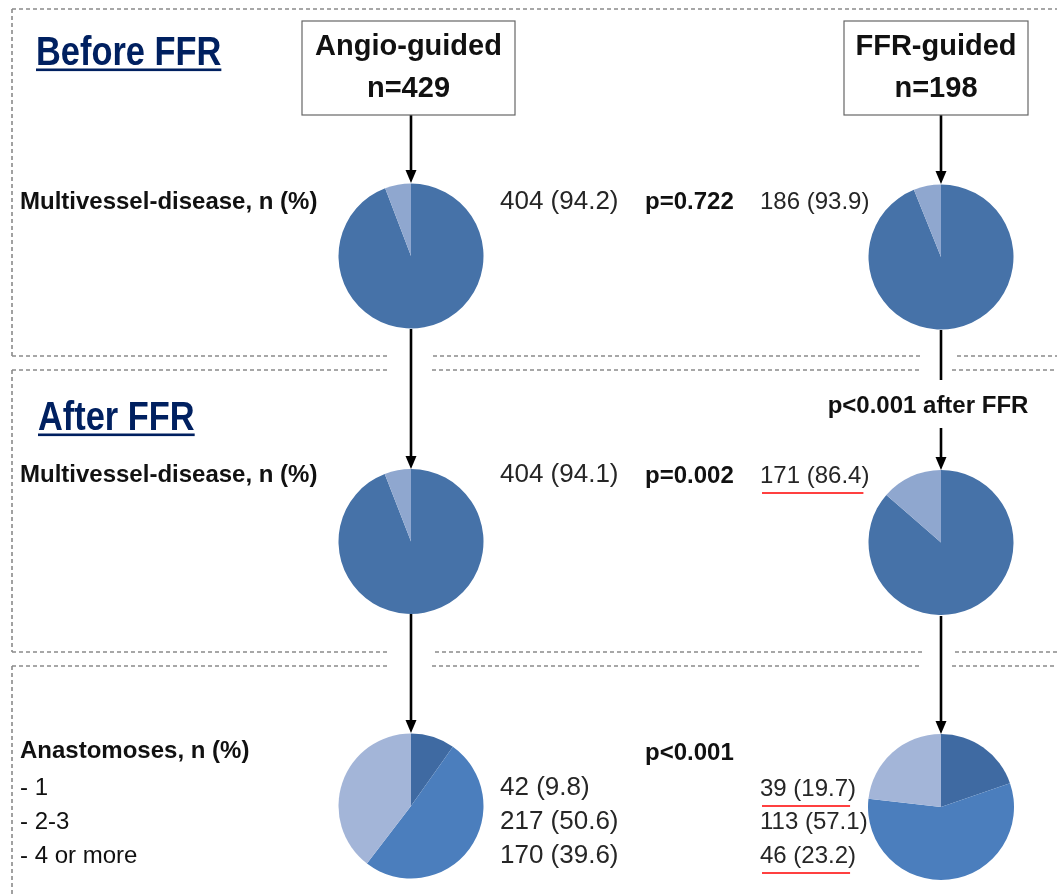  I want to click on data-label: 404 (94.2), so click(559, 200).